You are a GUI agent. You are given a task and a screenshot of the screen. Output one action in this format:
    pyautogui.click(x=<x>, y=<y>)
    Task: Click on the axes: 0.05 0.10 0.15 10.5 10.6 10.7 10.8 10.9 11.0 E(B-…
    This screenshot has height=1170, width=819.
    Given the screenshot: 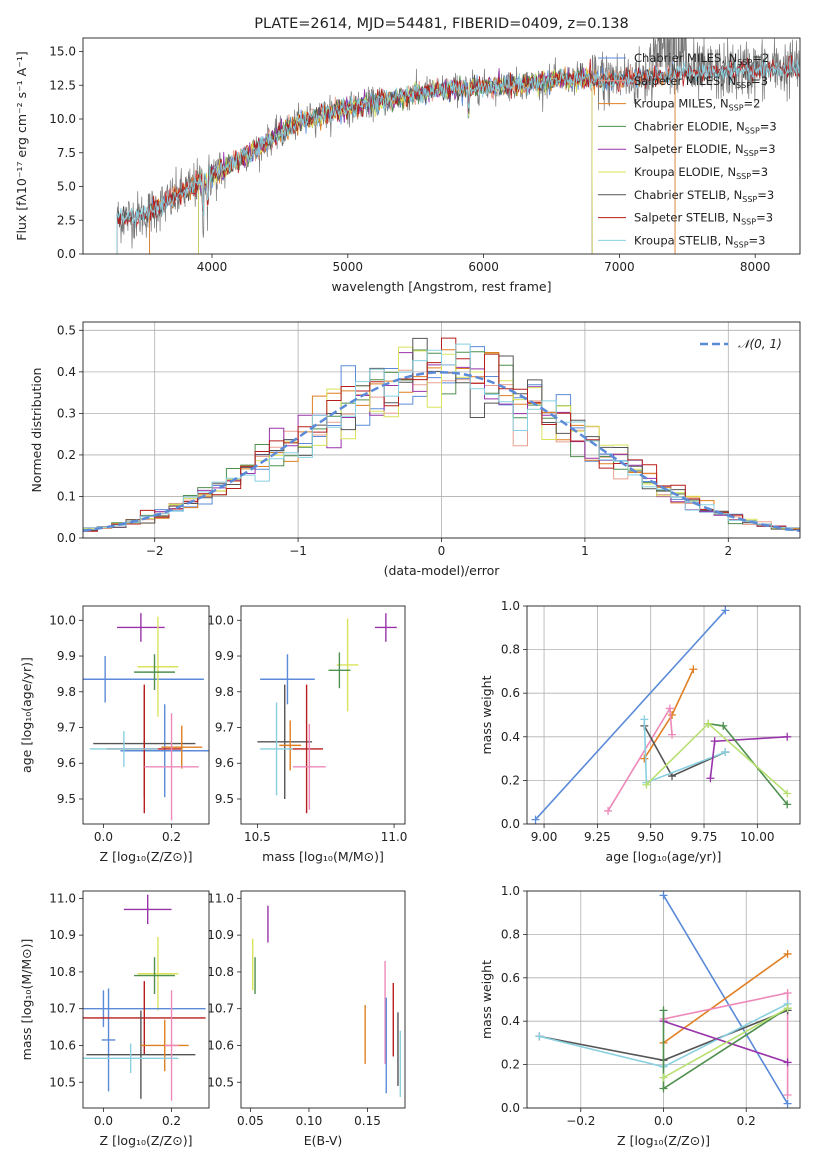 What is the action you would take?
    pyautogui.click(x=294, y=1019)
    